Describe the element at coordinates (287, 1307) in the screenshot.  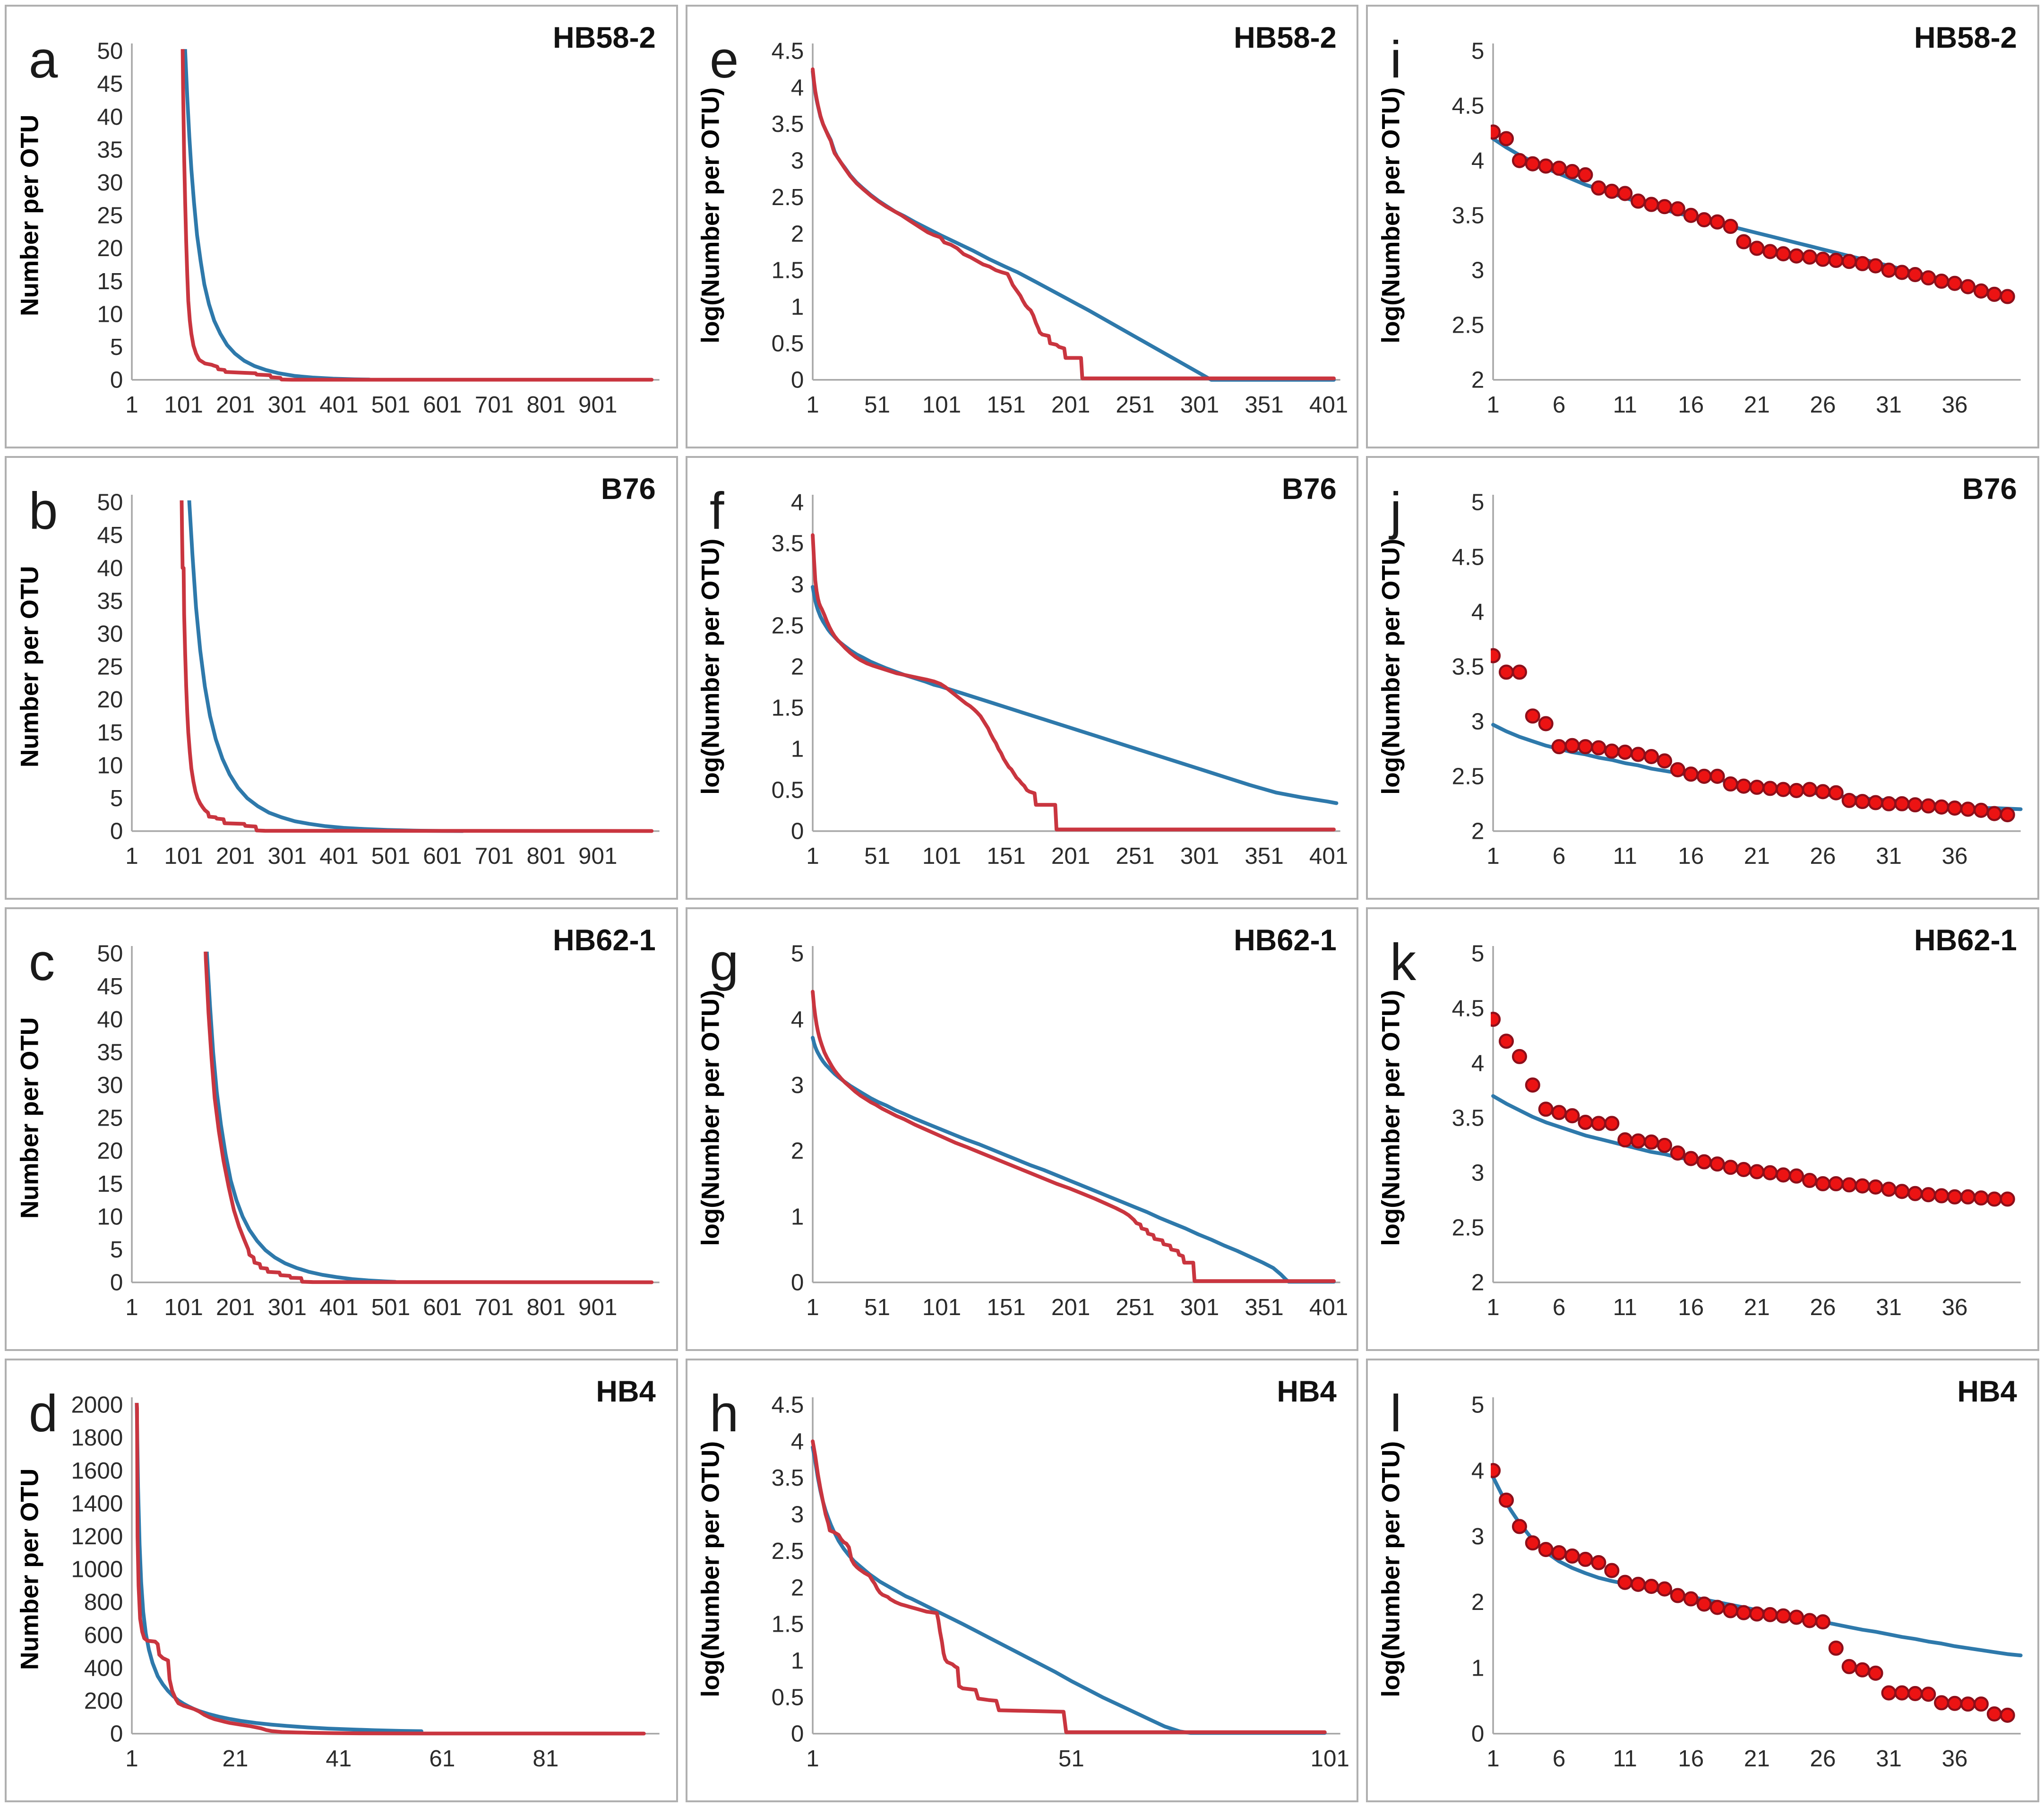
I see `x-tick-label: 301` at that location.